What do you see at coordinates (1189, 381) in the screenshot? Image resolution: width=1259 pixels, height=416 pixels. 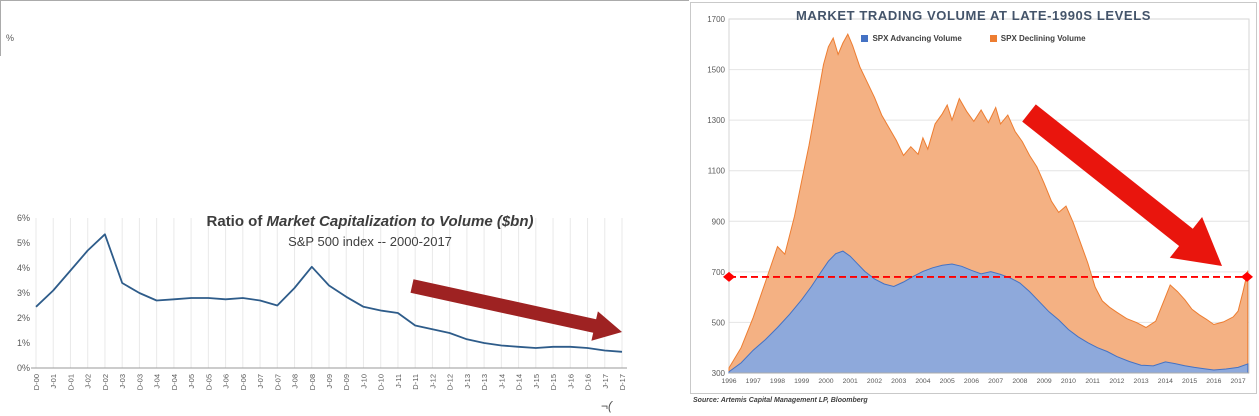 I see `svg-text: 2015` at bounding box center [1189, 381].